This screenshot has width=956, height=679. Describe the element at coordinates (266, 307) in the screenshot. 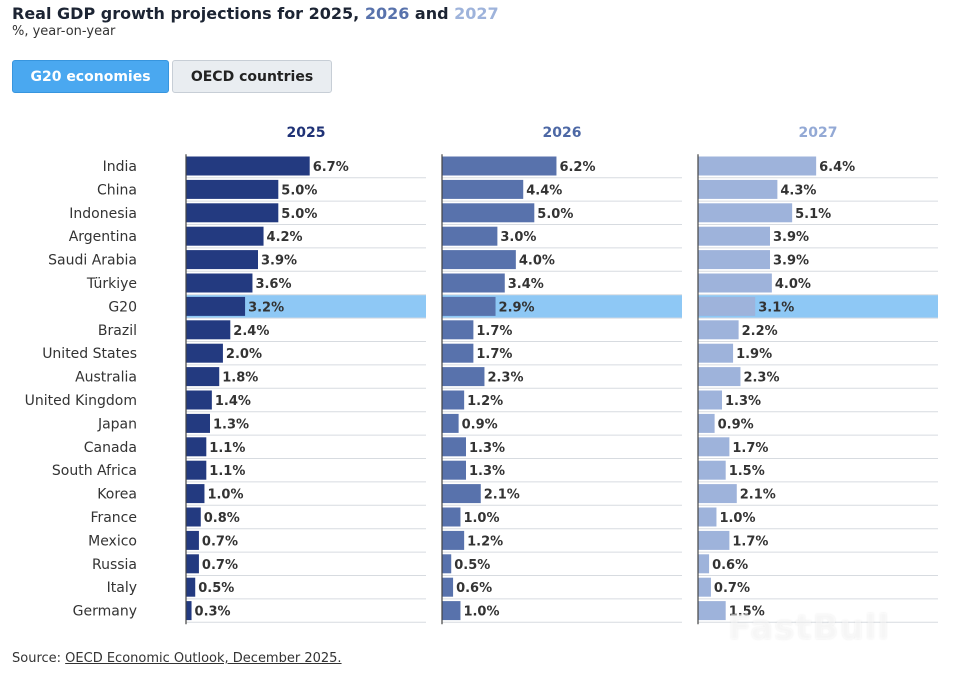

I see `data-label-2025-g20: 3.2%` at that location.